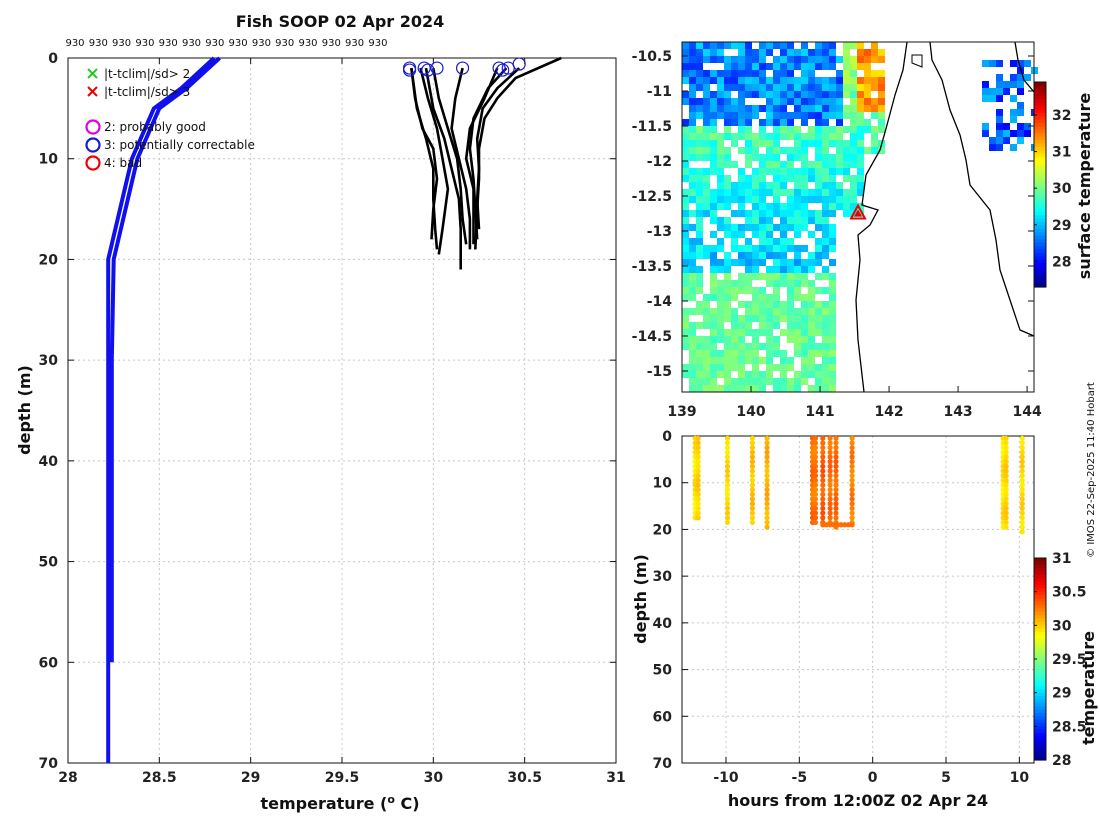  I want to click on timeseries-y-tick-label: 40, so click(663, 624).